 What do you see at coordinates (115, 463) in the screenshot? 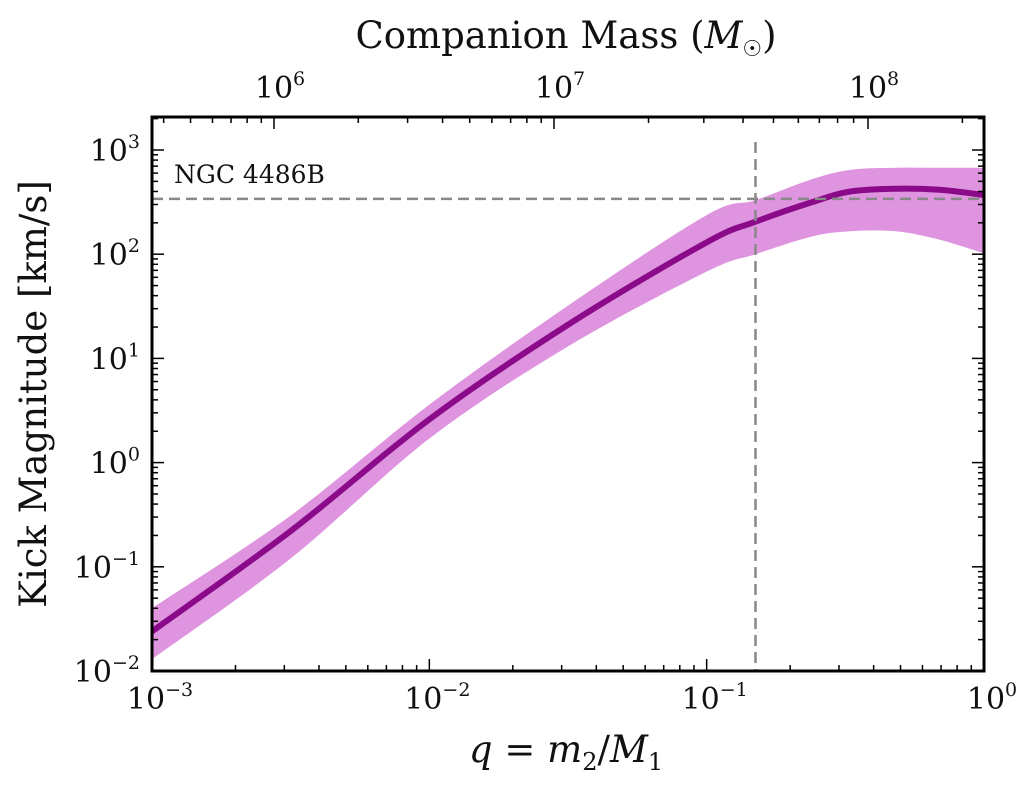
I see `y-tick-label: 10⁰` at bounding box center [115, 463].